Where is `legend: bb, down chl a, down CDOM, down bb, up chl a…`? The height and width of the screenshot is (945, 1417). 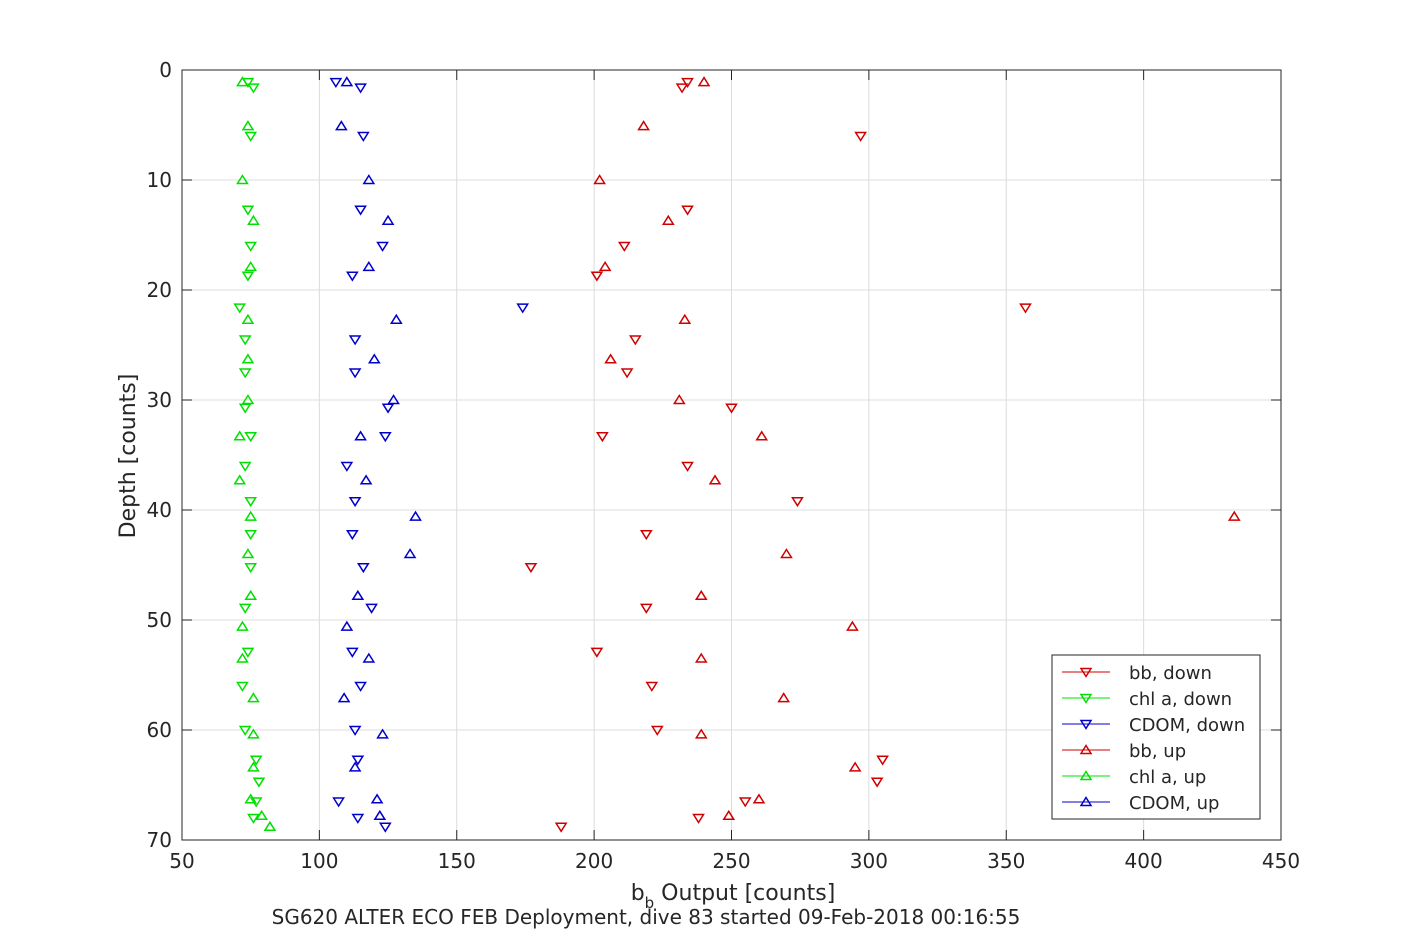
legend: bb, down chl a, down CDOM, down bb, up chl a… is located at coordinates (1156, 737).